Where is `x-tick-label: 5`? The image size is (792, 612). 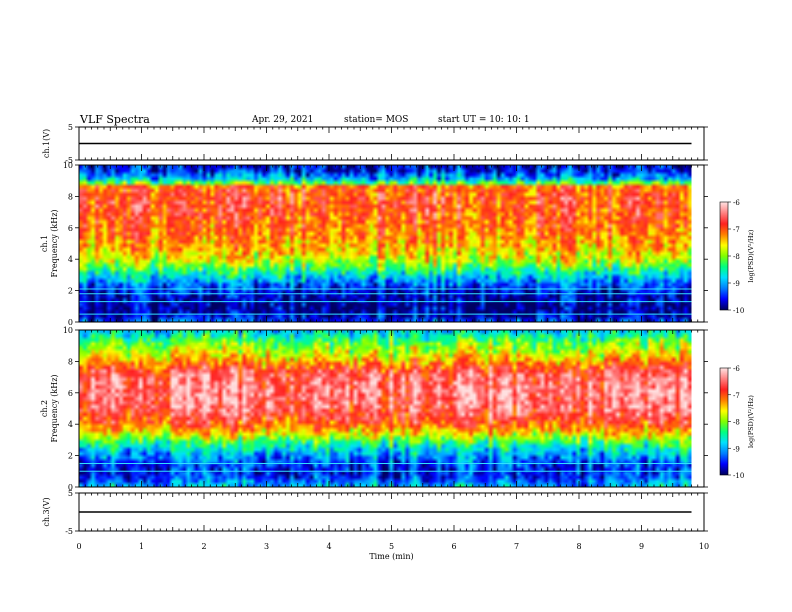 x-tick-label: 5 is located at coordinates (391, 546).